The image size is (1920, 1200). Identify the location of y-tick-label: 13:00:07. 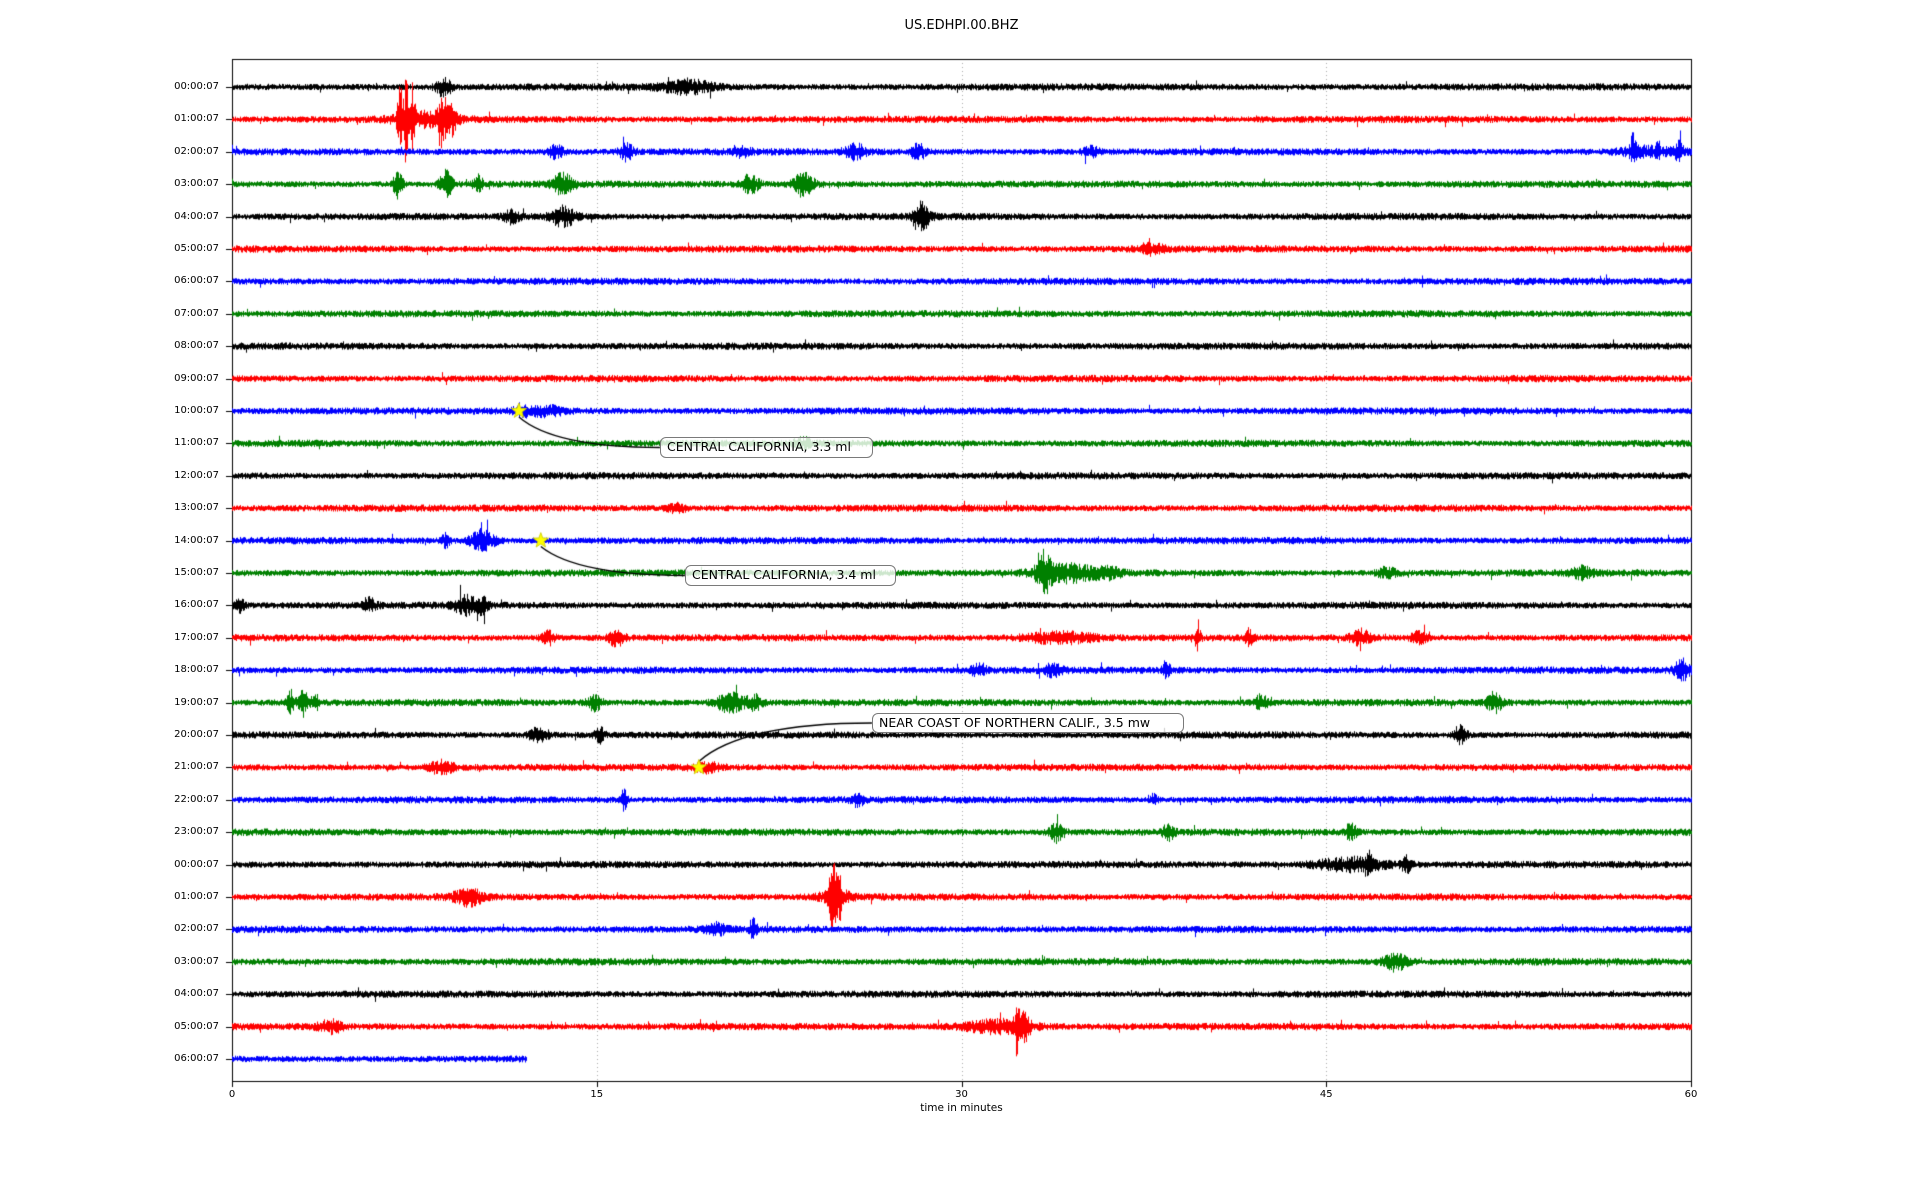
(196, 508).